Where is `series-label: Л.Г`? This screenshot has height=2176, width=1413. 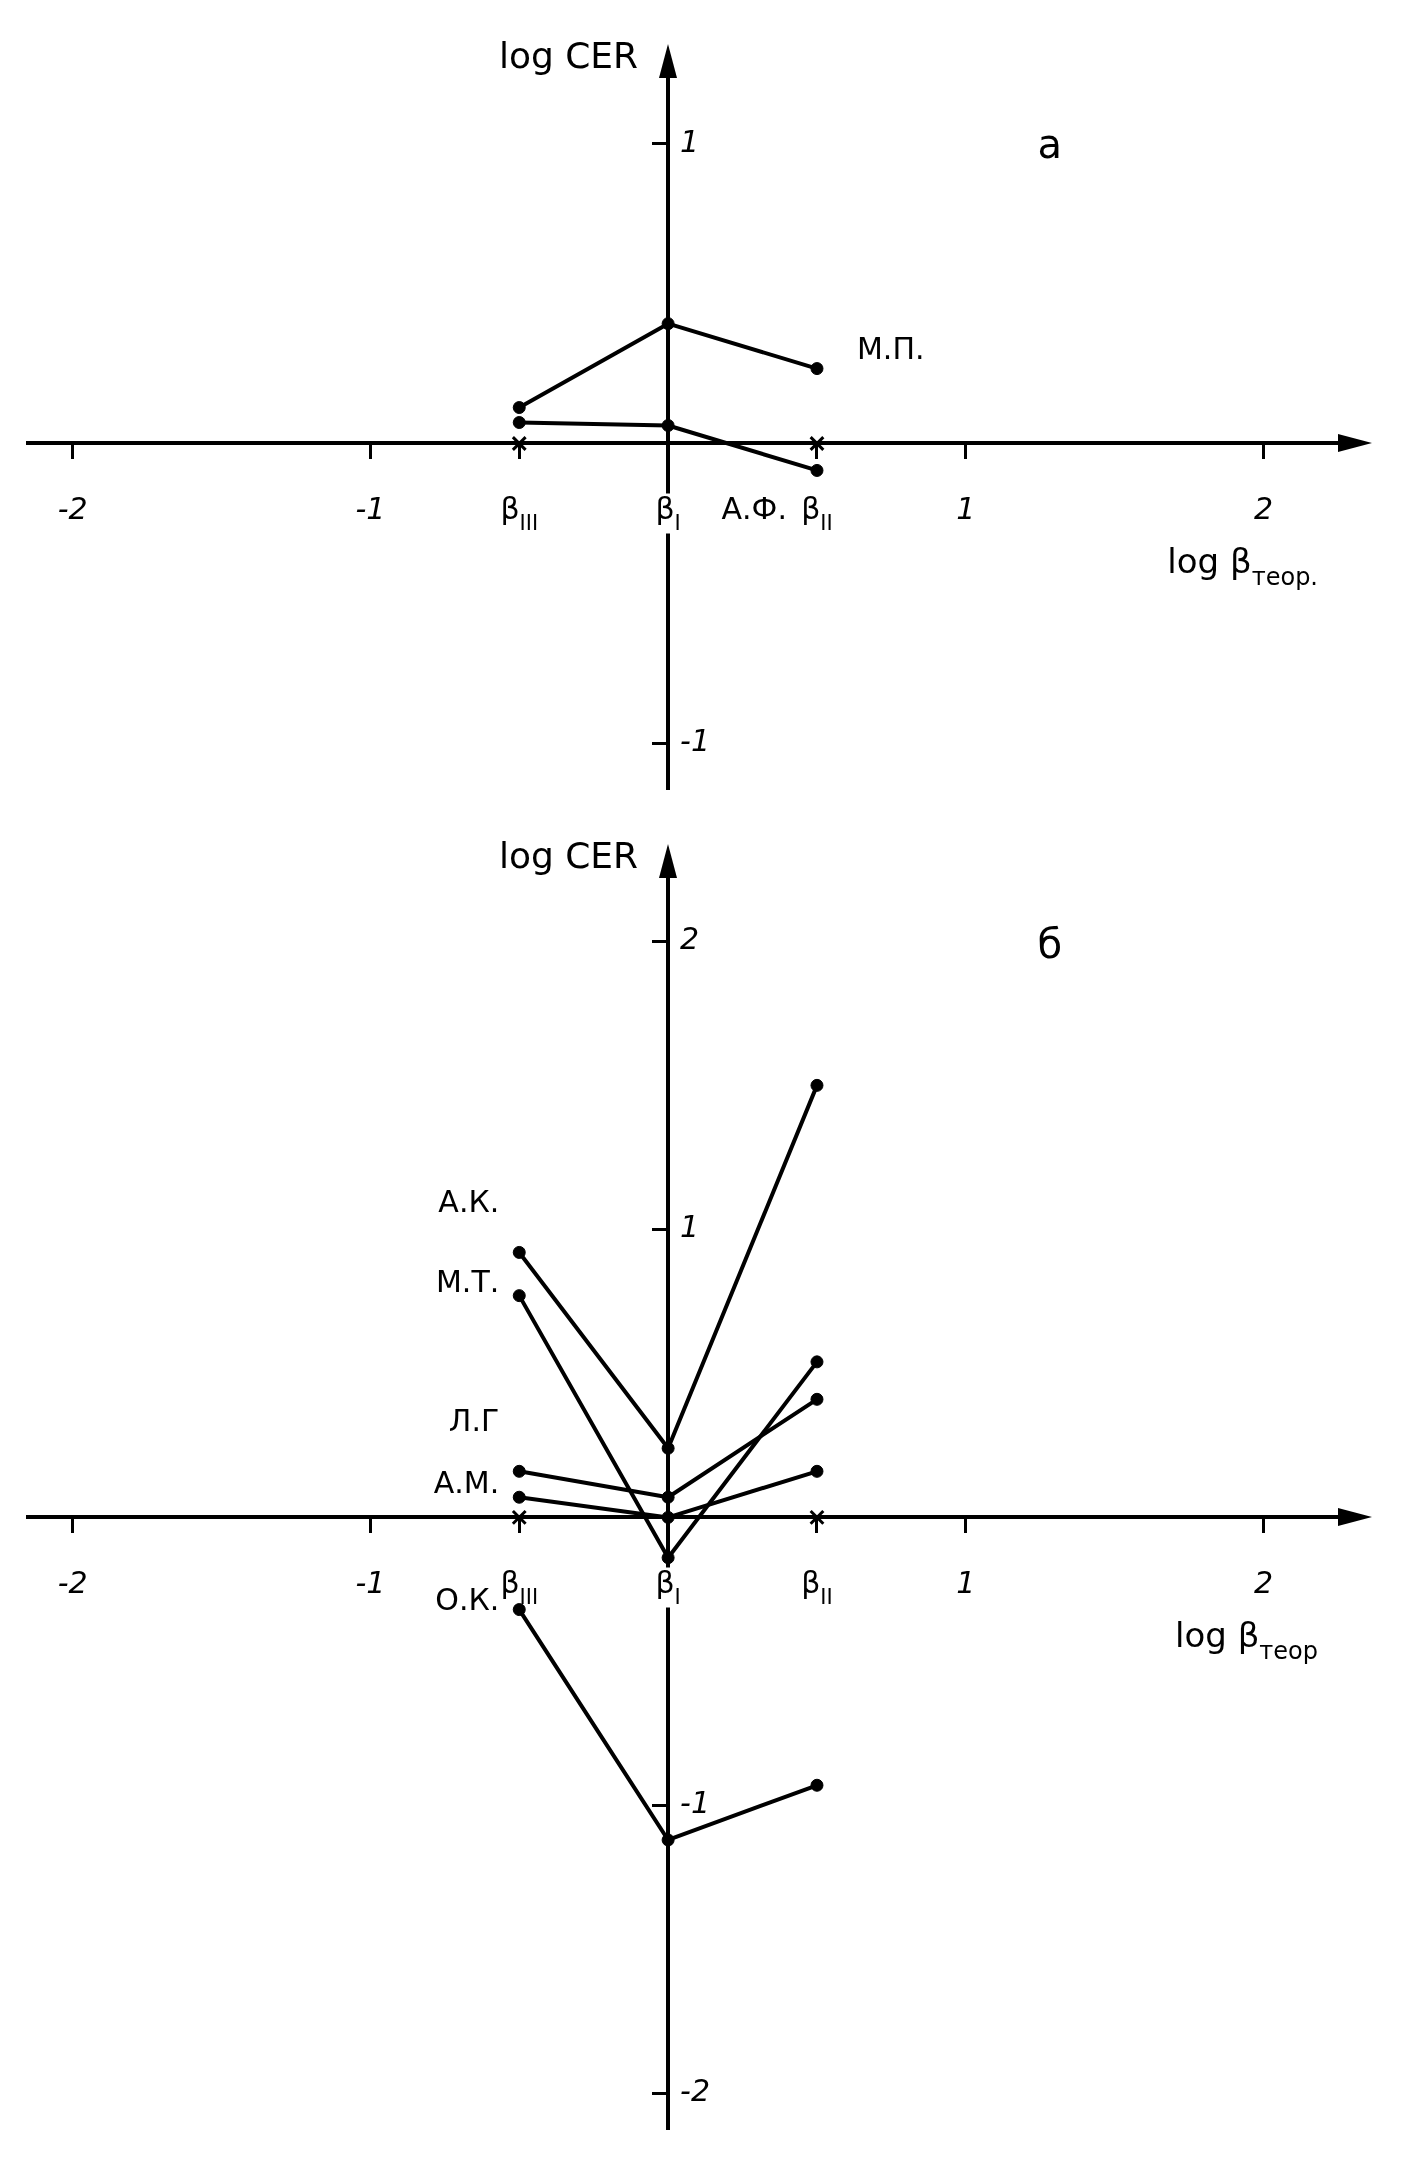
series-label: Л.Г is located at coordinates (474, 1421).